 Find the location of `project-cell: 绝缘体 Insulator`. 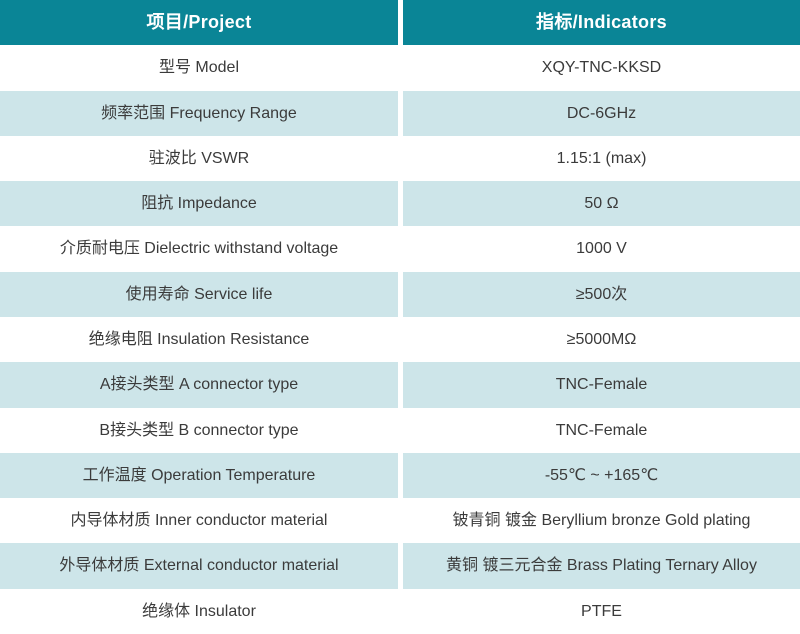

project-cell: 绝缘体 Insulator is located at coordinates (199, 611).